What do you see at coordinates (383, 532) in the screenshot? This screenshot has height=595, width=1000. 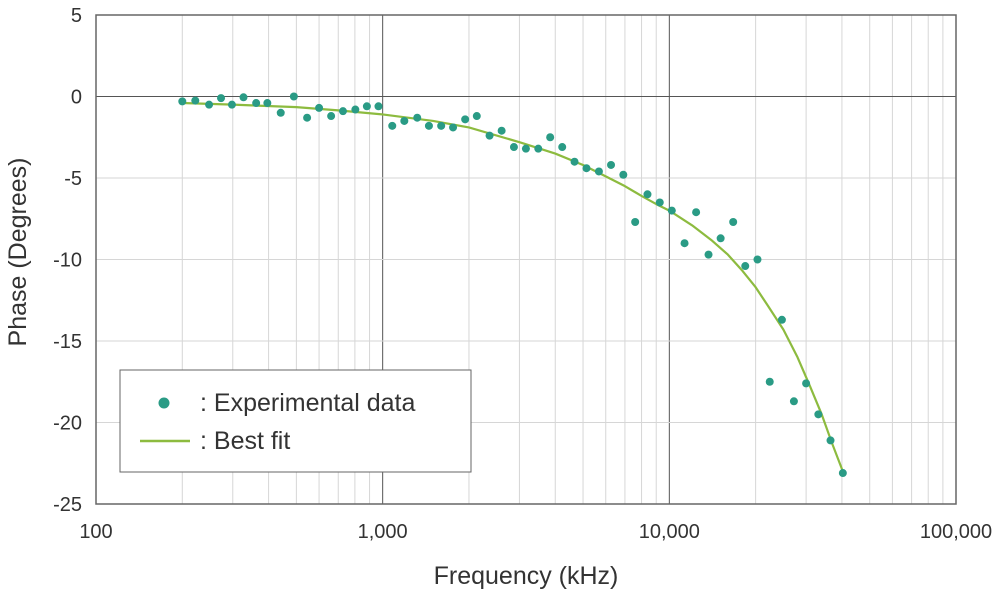 I see `x-tick-label: 1,000` at bounding box center [383, 532].